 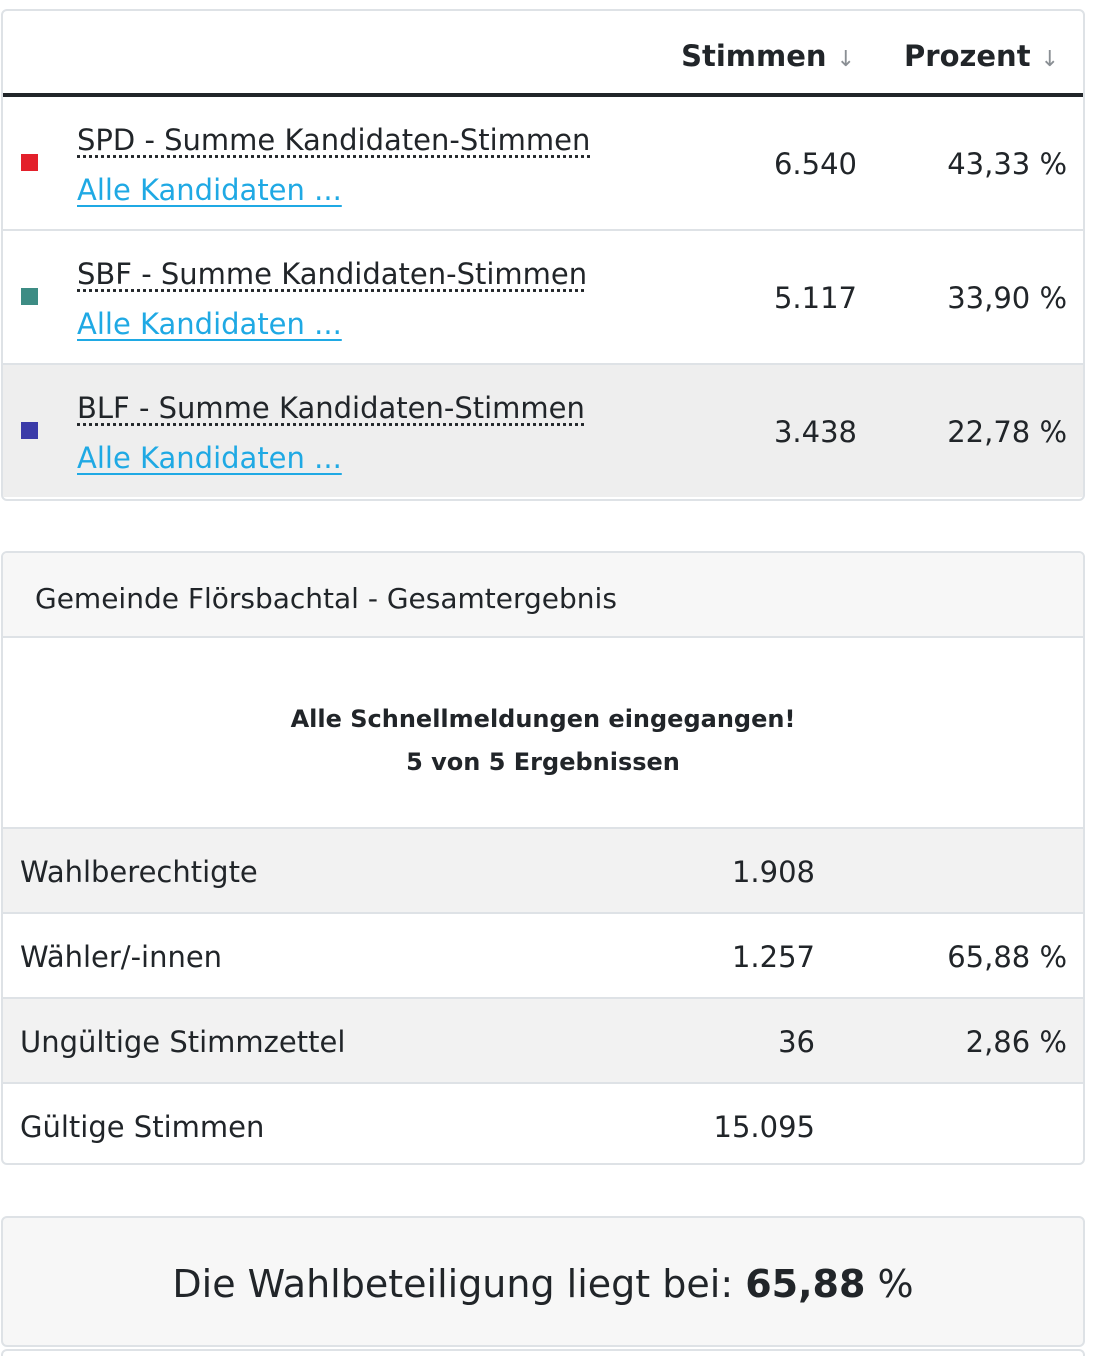 I want to click on next-card-edge, so click(x=543, y=1352).